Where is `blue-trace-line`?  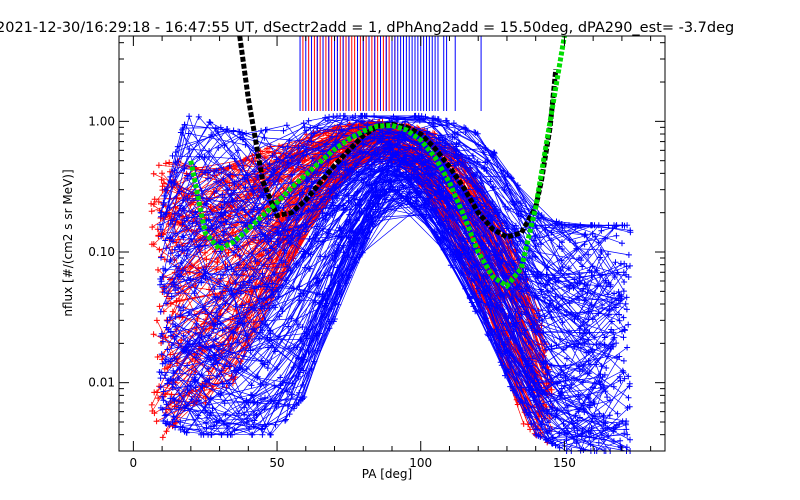 blue-trace-line is located at coordinates (390, 179).